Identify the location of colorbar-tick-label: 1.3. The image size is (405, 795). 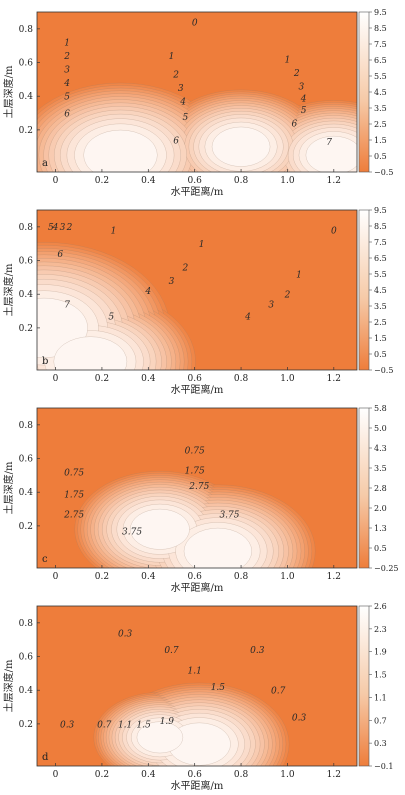
(380, 528).